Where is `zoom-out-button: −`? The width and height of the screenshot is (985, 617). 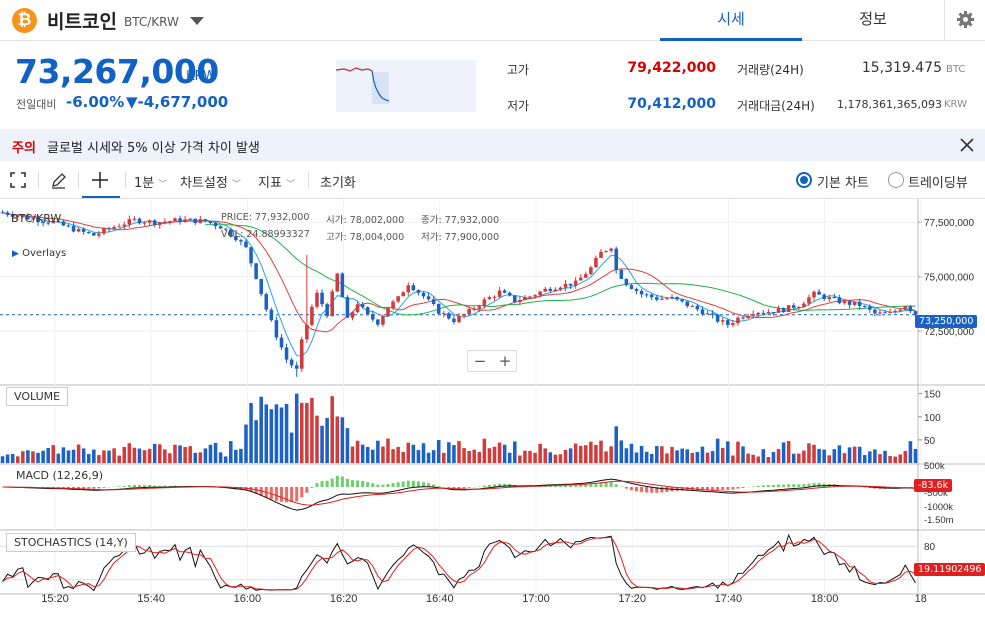 zoom-out-button: − is located at coordinates (480, 361).